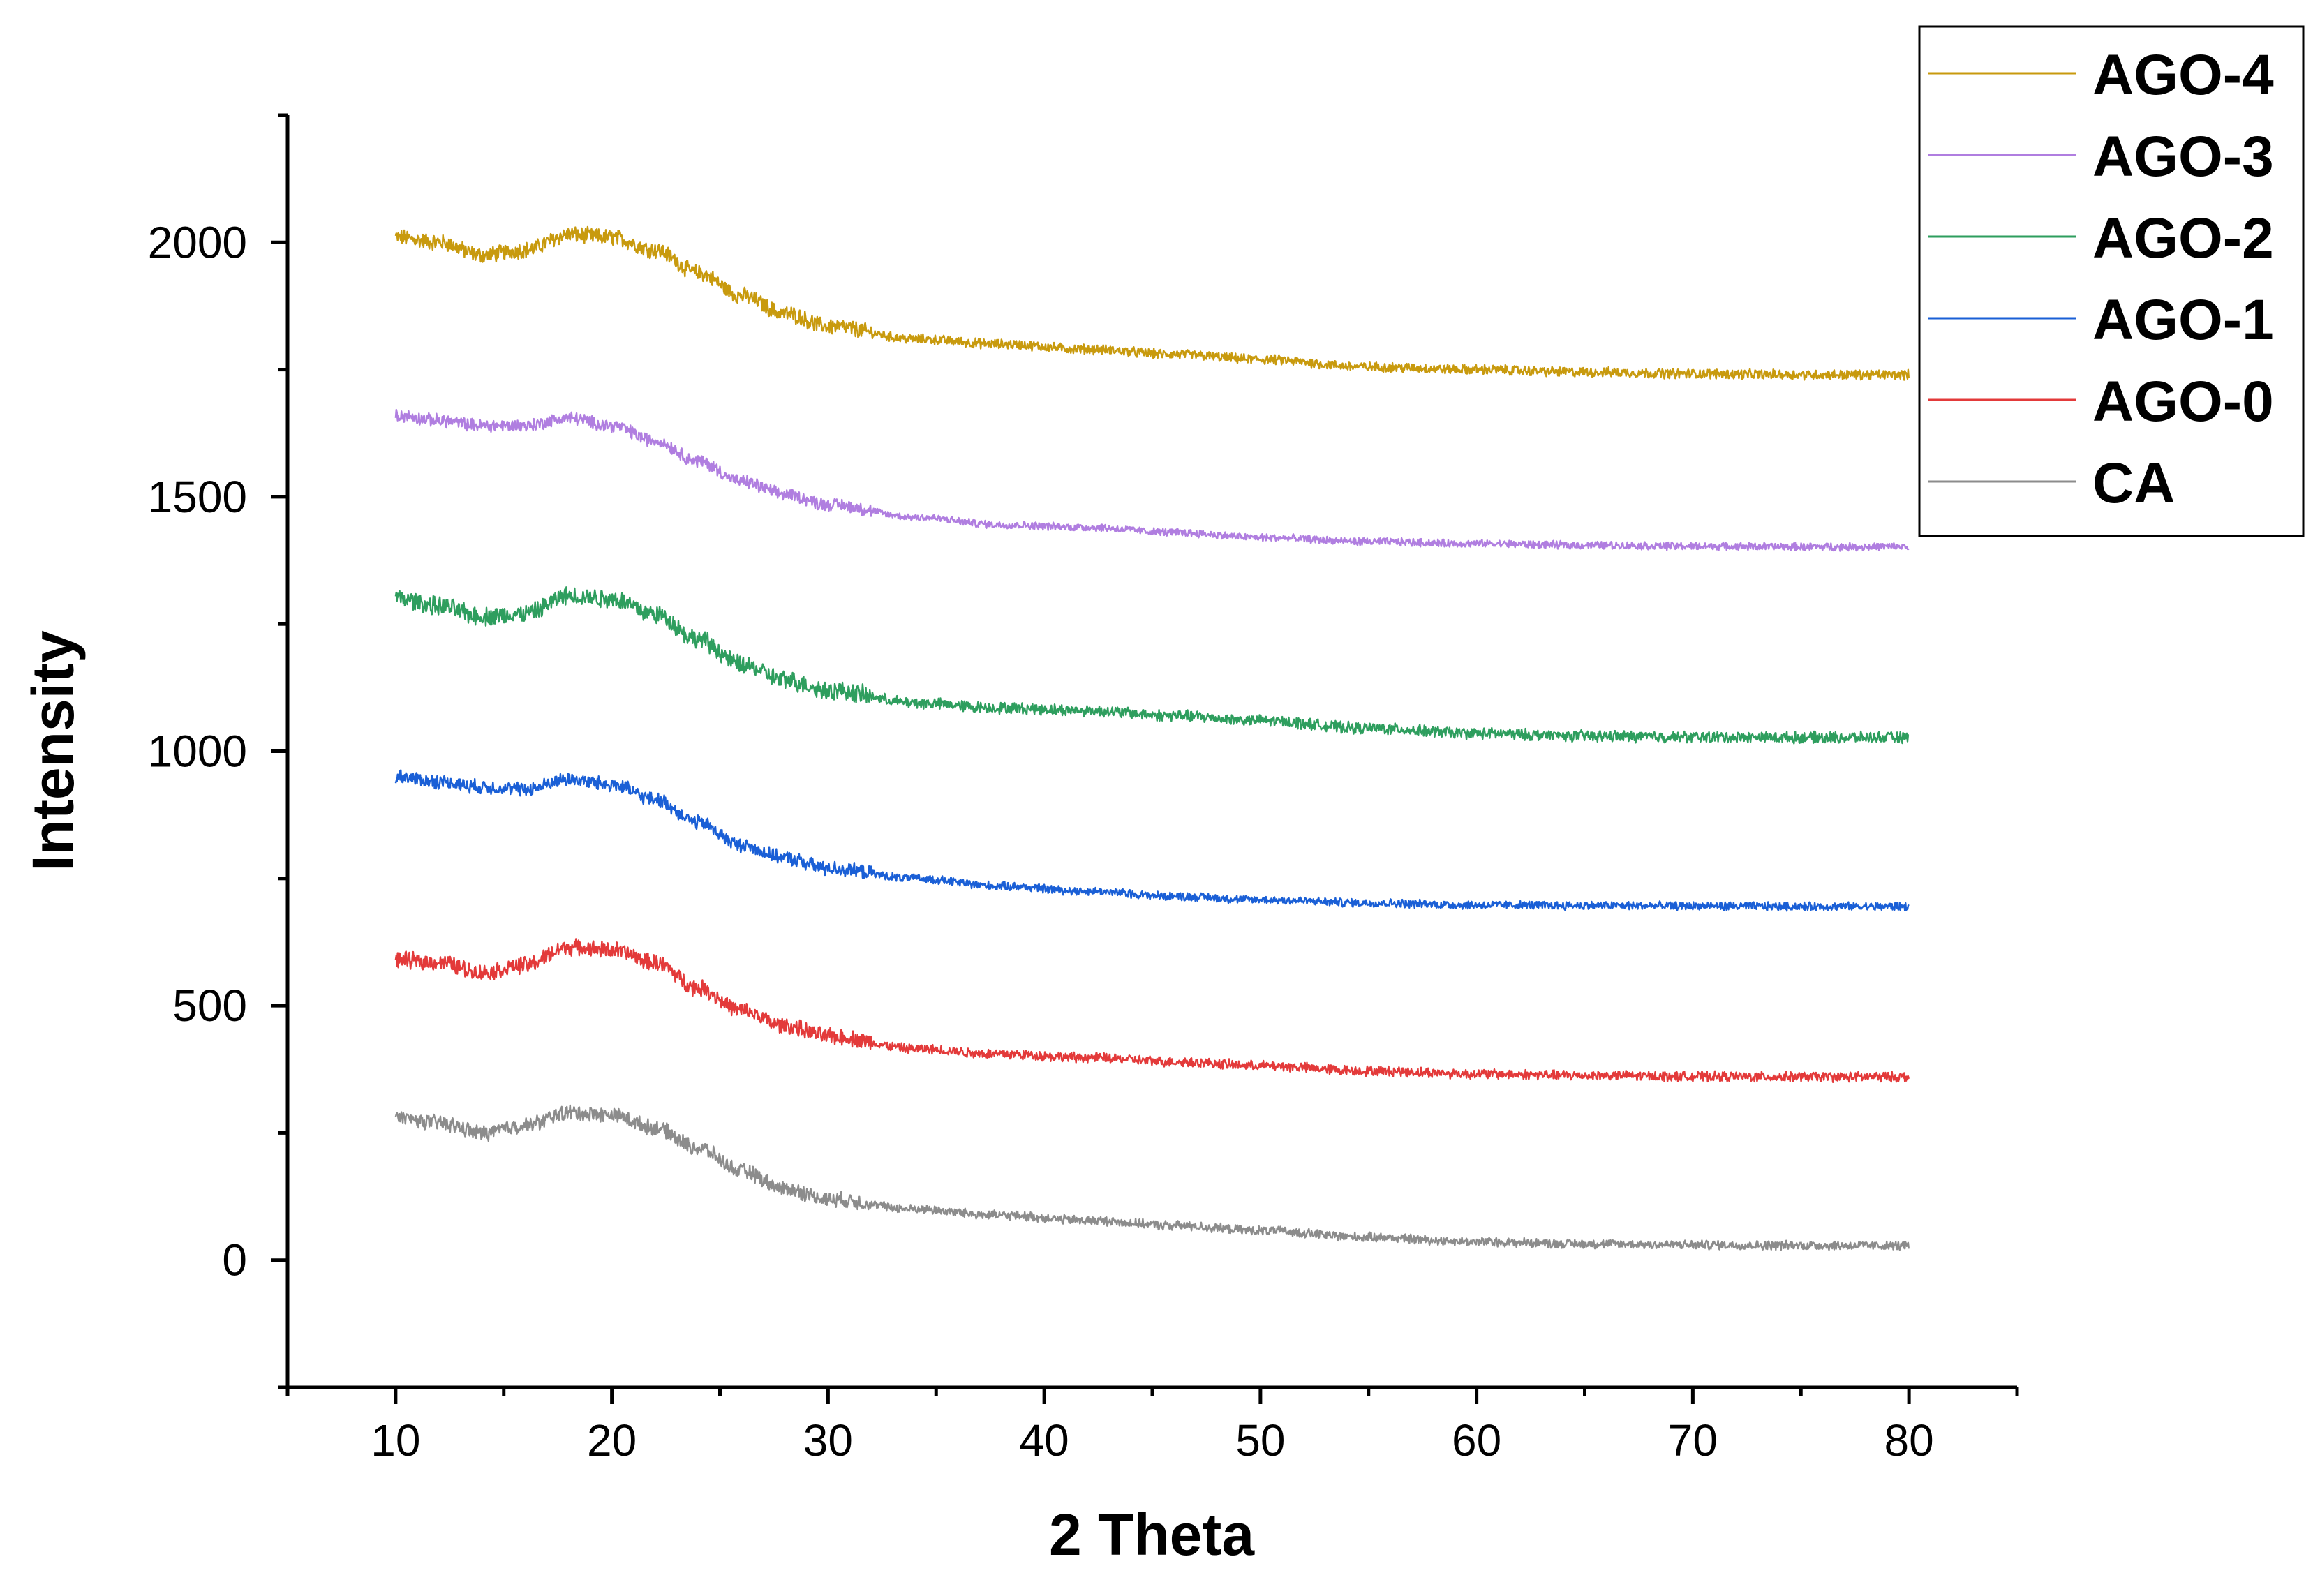 The width and height of the screenshot is (2320, 1596). Describe the element at coordinates (198, 497) in the screenshot. I see `y-tick-label: 1500` at that location.